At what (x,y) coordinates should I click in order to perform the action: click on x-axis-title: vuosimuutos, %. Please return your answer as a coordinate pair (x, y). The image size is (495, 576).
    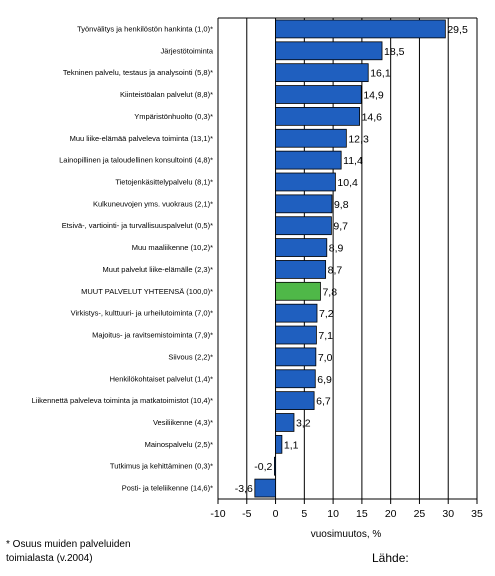
    Looking at the image, I should click on (346, 534).